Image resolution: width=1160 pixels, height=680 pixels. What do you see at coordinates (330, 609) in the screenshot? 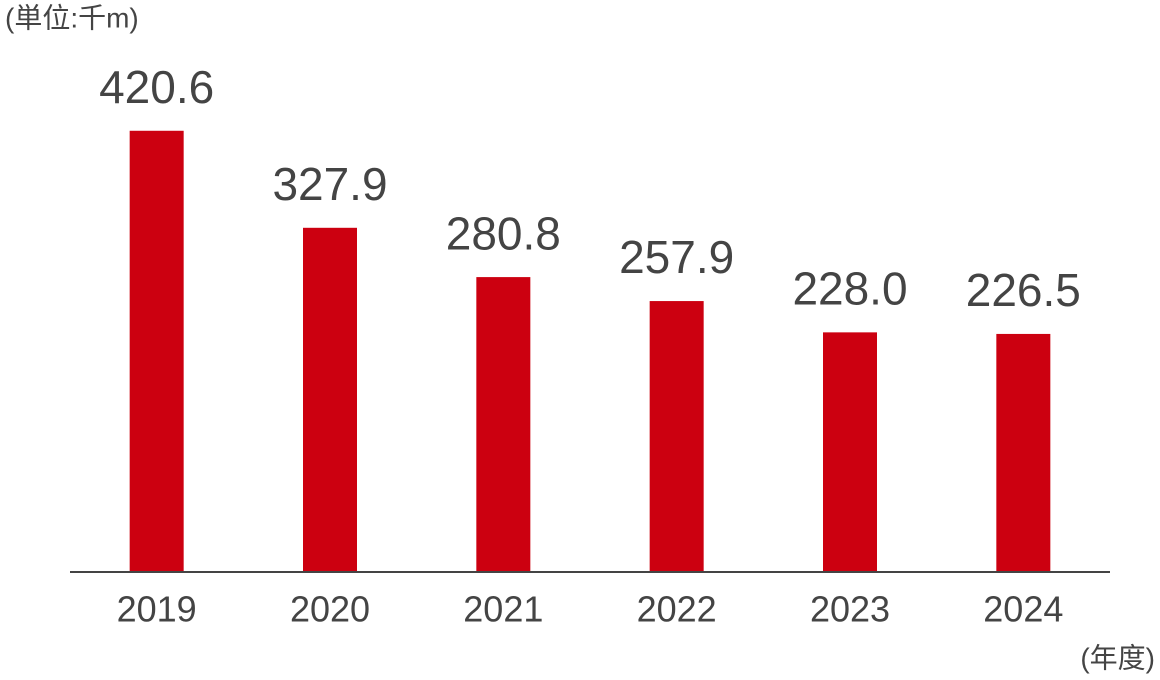
I see `x-tick-label: 2020` at bounding box center [330, 609].